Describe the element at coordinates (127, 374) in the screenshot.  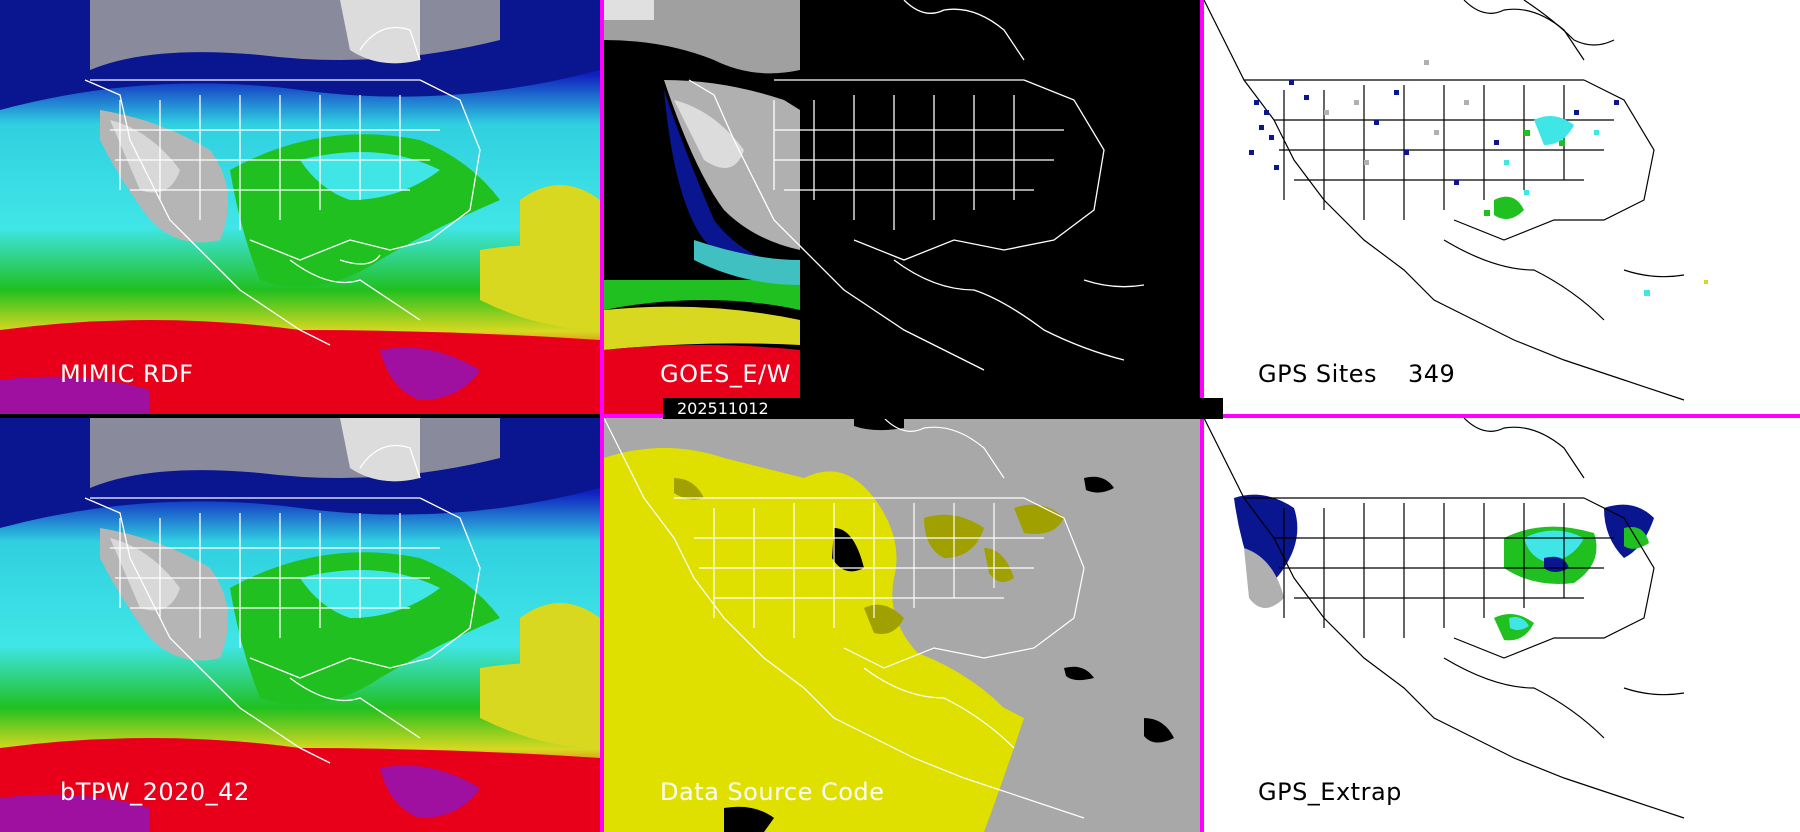
I see `panel-label-mimic-rdf: MIMIC RDF` at that location.